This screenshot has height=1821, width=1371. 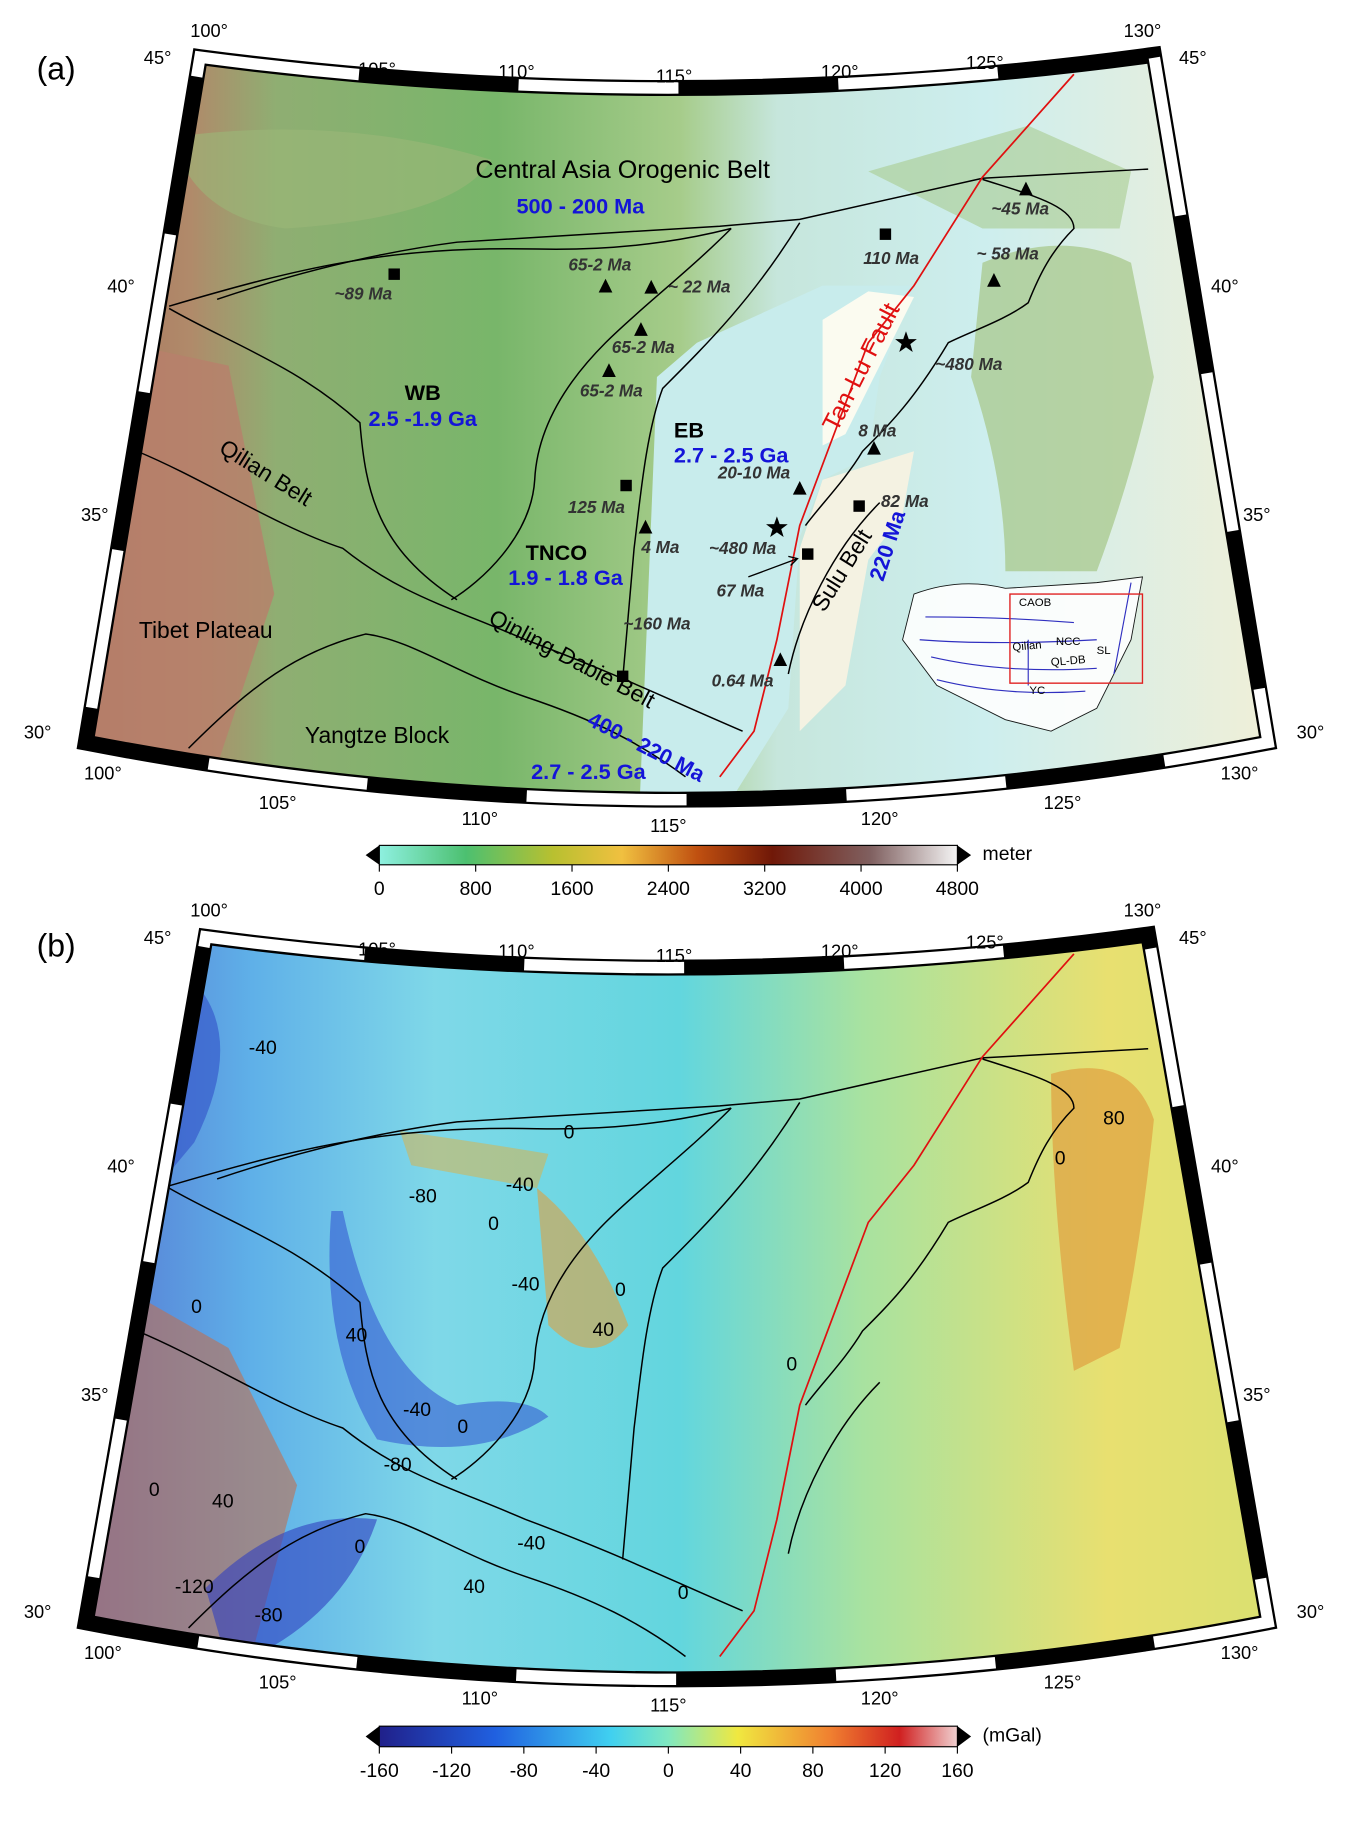 What do you see at coordinates (743, 681) in the screenshot?
I see `annotation: 0.64 Ma` at bounding box center [743, 681].